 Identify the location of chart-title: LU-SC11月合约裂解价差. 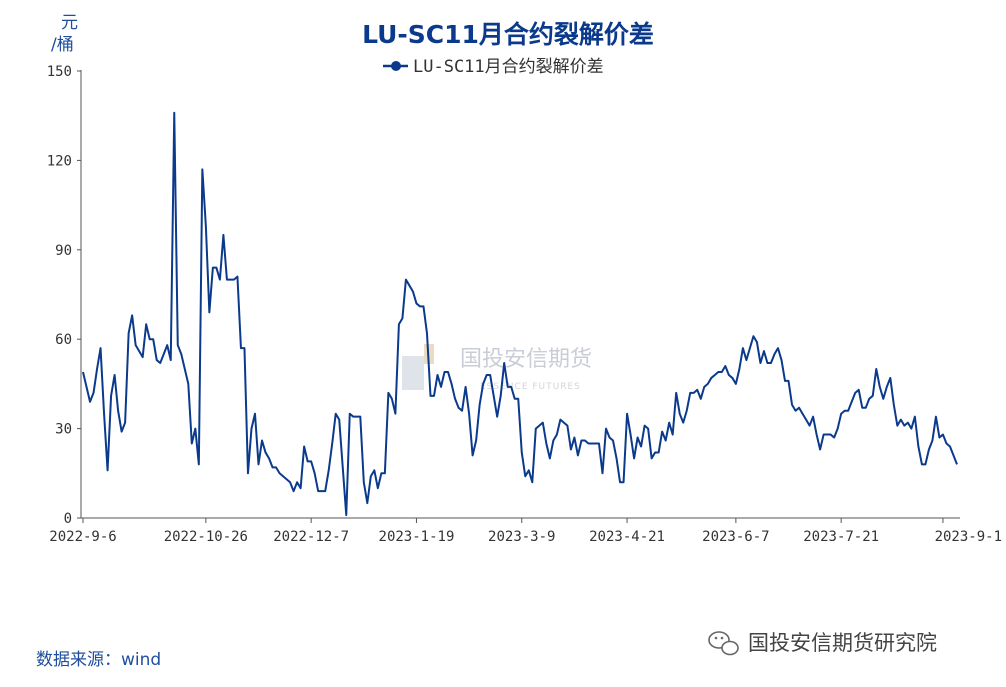
(508, 34).